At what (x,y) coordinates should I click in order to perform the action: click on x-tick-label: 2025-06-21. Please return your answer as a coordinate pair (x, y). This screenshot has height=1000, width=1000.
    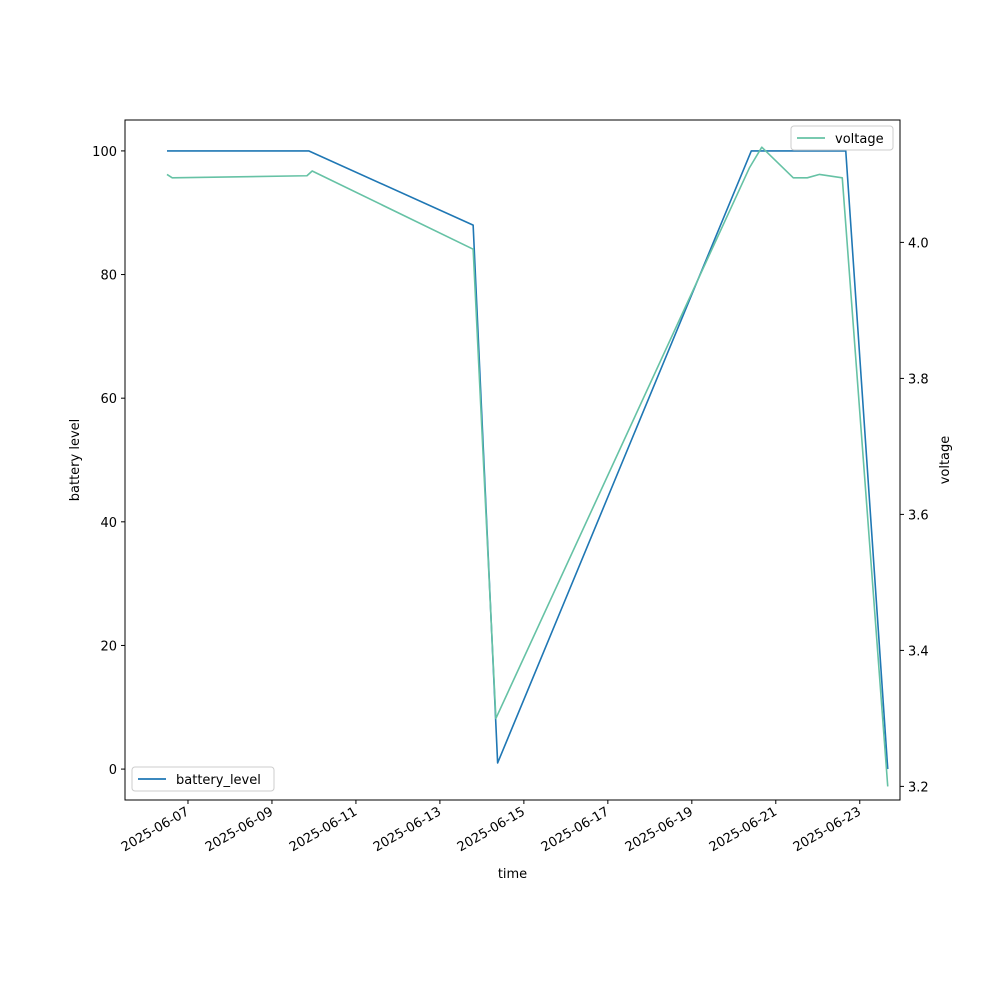
    Looking at the image, I should click on (743, 829).